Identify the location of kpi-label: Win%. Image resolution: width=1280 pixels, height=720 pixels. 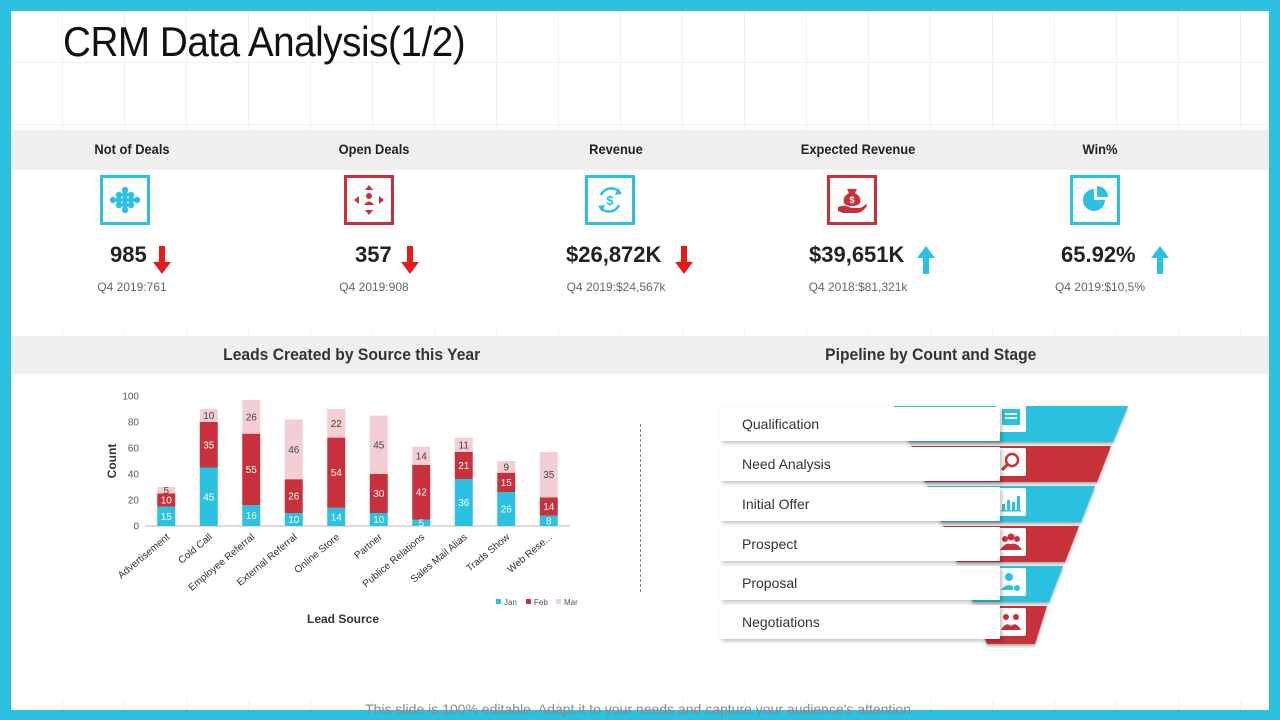
(1100, 149).